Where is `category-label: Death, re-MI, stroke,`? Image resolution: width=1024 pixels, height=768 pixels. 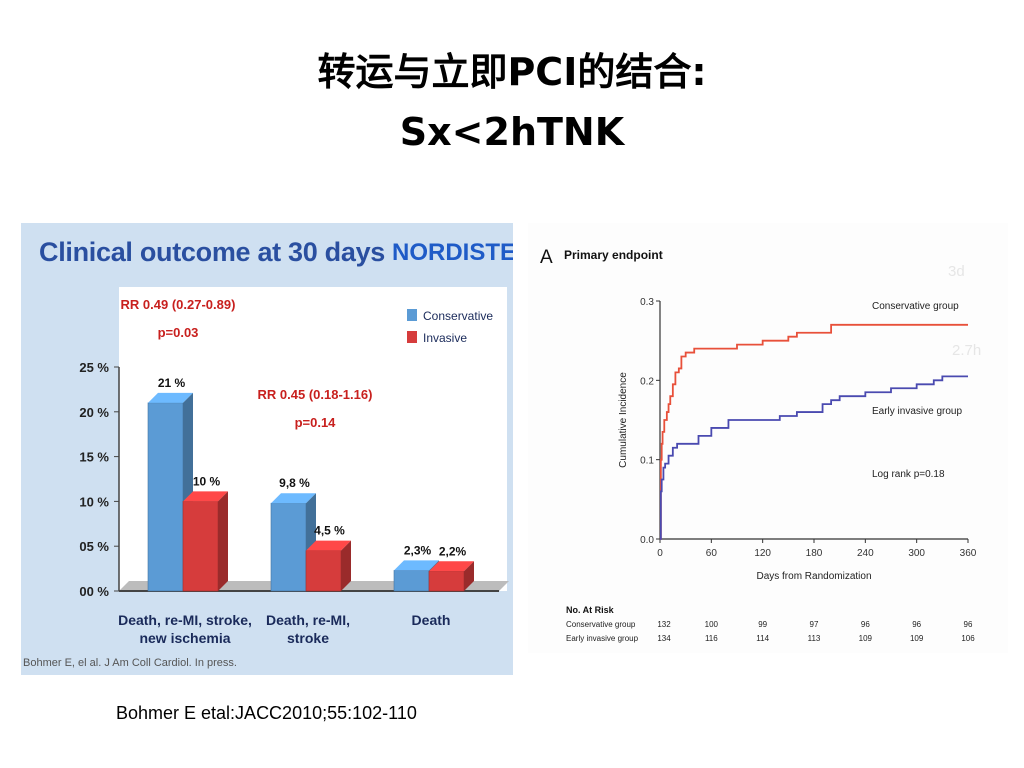 category-label: Death, re-MI, stroke, is located at coordinates (185, 620).